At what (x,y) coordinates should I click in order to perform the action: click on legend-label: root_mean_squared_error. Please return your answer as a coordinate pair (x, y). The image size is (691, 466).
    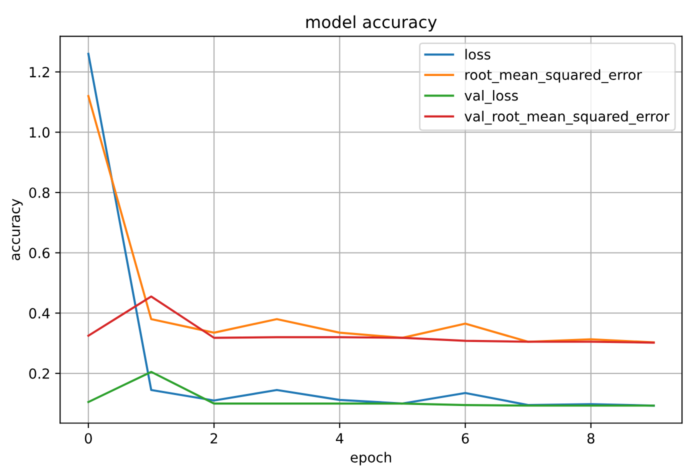
    Looking at the image, I should click on (553, 76).